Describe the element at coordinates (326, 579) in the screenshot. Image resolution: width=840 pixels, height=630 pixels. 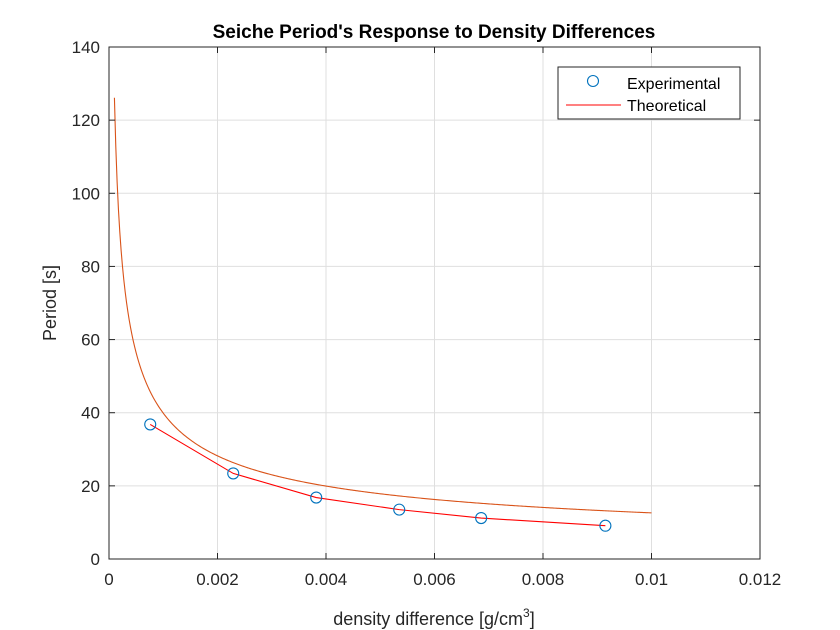
I see `x-tick-label: 0.004` at that location.